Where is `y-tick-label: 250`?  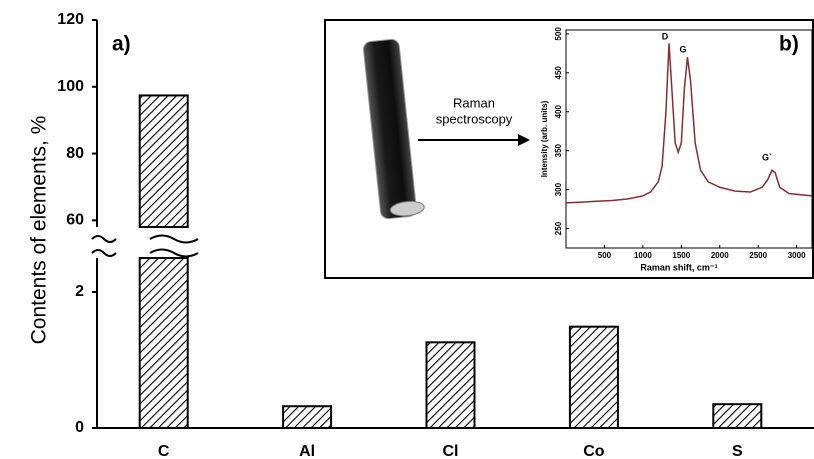
y-tick-label: 250 is located at coordinates (558, 228).